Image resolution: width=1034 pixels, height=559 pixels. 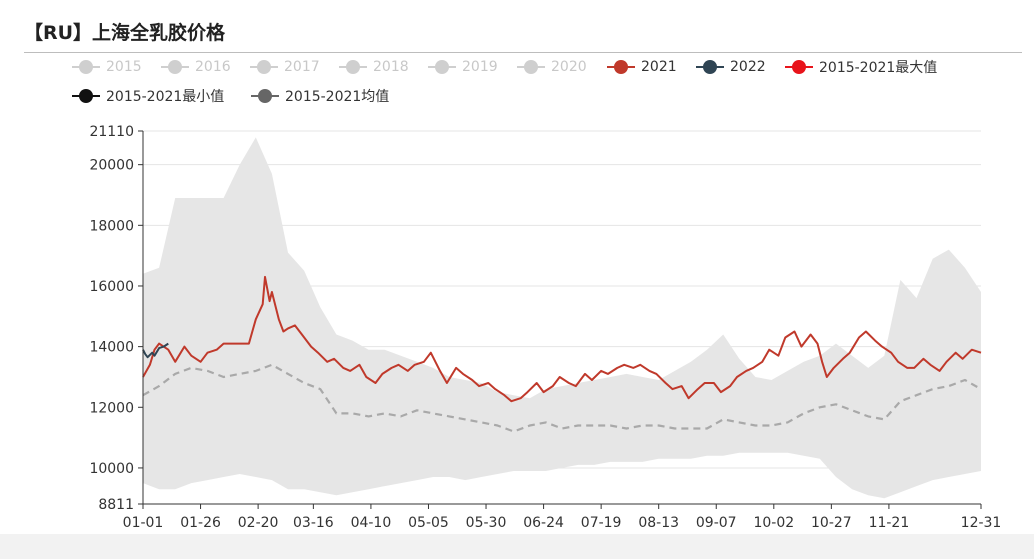 What do you see at coordinates (337, 97) in the screenshot?
I see `legend-label: 2015-2021均值` at bounding box center [337, 97].